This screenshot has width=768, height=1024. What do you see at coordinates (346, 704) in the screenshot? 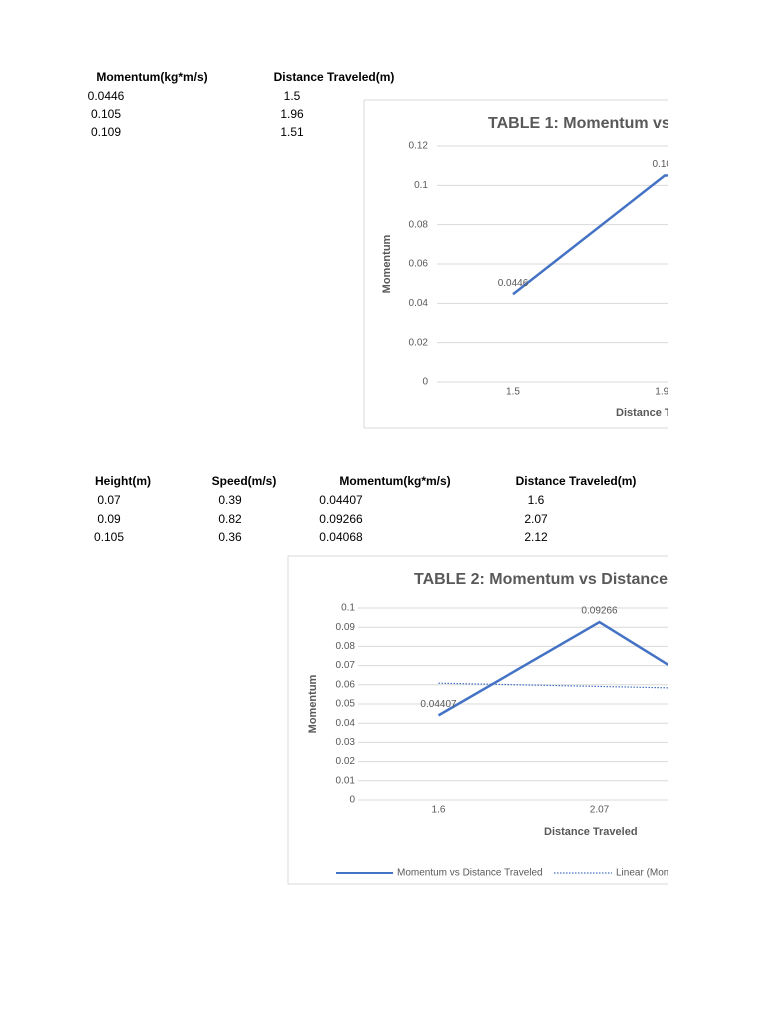
I see `y-tick-label: 0.05` at bounding box center [346, 704].